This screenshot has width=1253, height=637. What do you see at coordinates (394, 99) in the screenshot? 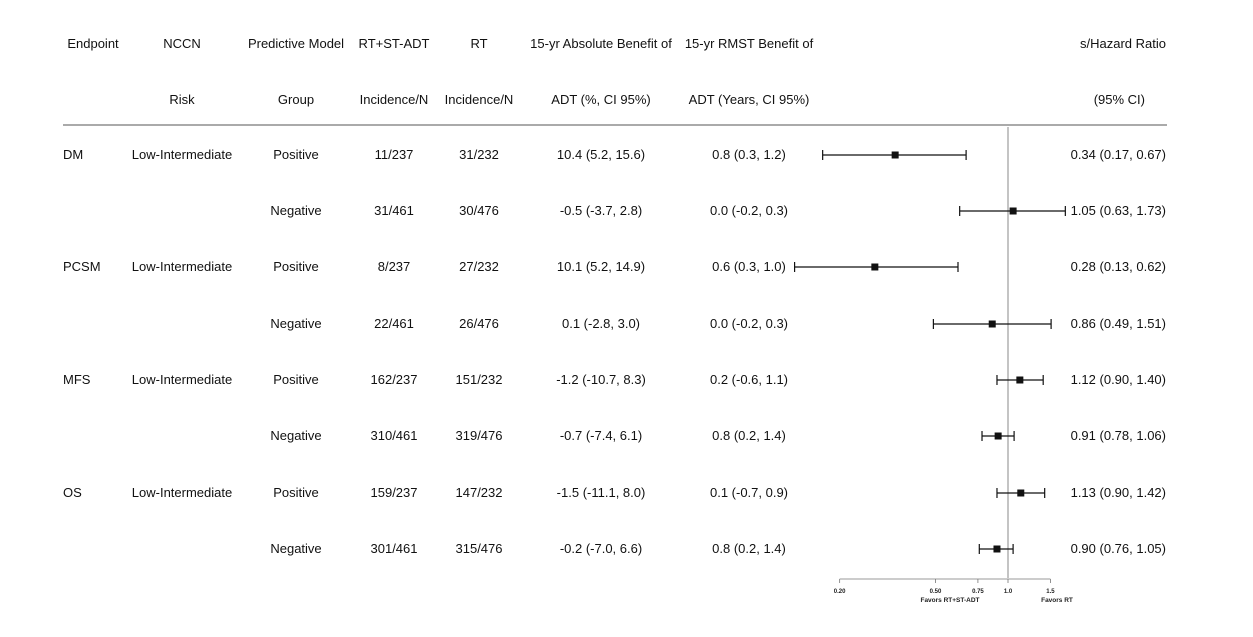
I see `header-rtadt-incidence: Incidence/N` at bounding box center [394, 99].